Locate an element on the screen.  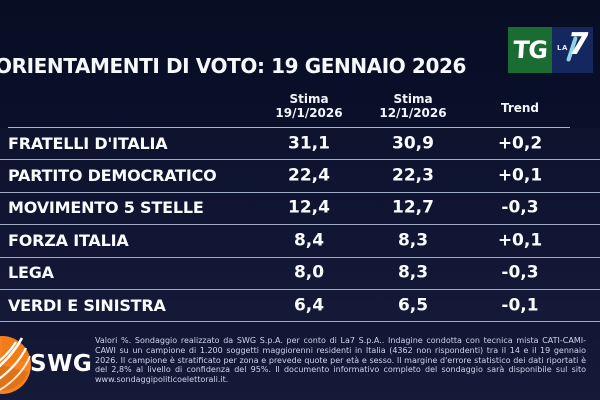
stima-previous-value: 30,9 is located at coordinates (413, 143).